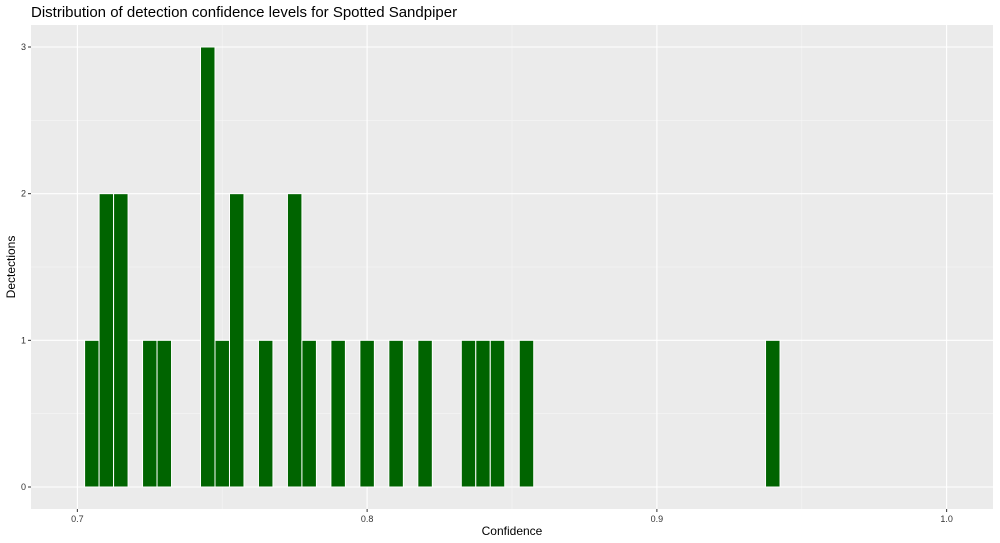  I want to click on y-tick-label: 3, so click(23, 47).